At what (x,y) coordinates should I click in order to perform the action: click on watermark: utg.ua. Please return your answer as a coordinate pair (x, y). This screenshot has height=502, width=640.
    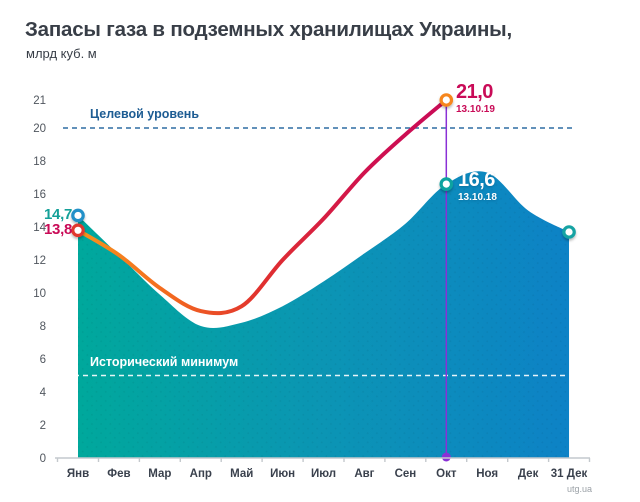
    Looking at the image, I should click on (579, 489).